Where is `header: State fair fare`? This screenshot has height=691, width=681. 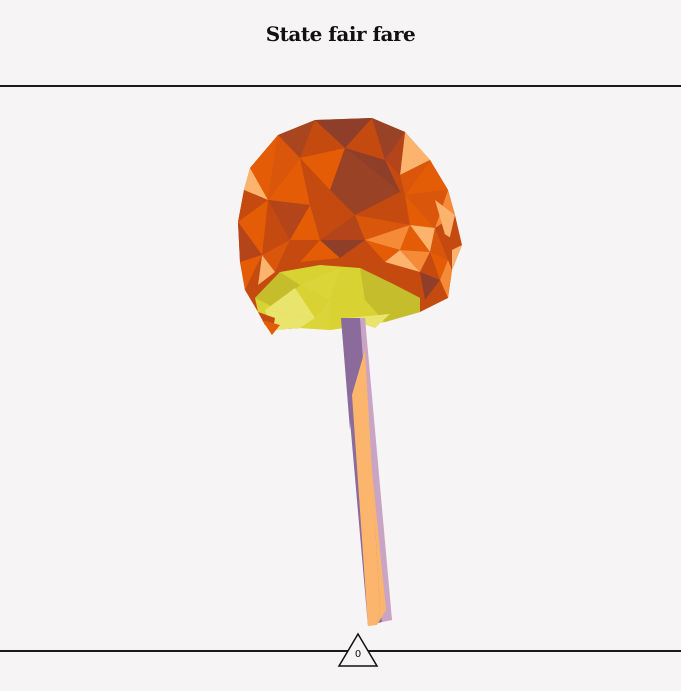
header: State fair fare is located at coordinates (340, 43).